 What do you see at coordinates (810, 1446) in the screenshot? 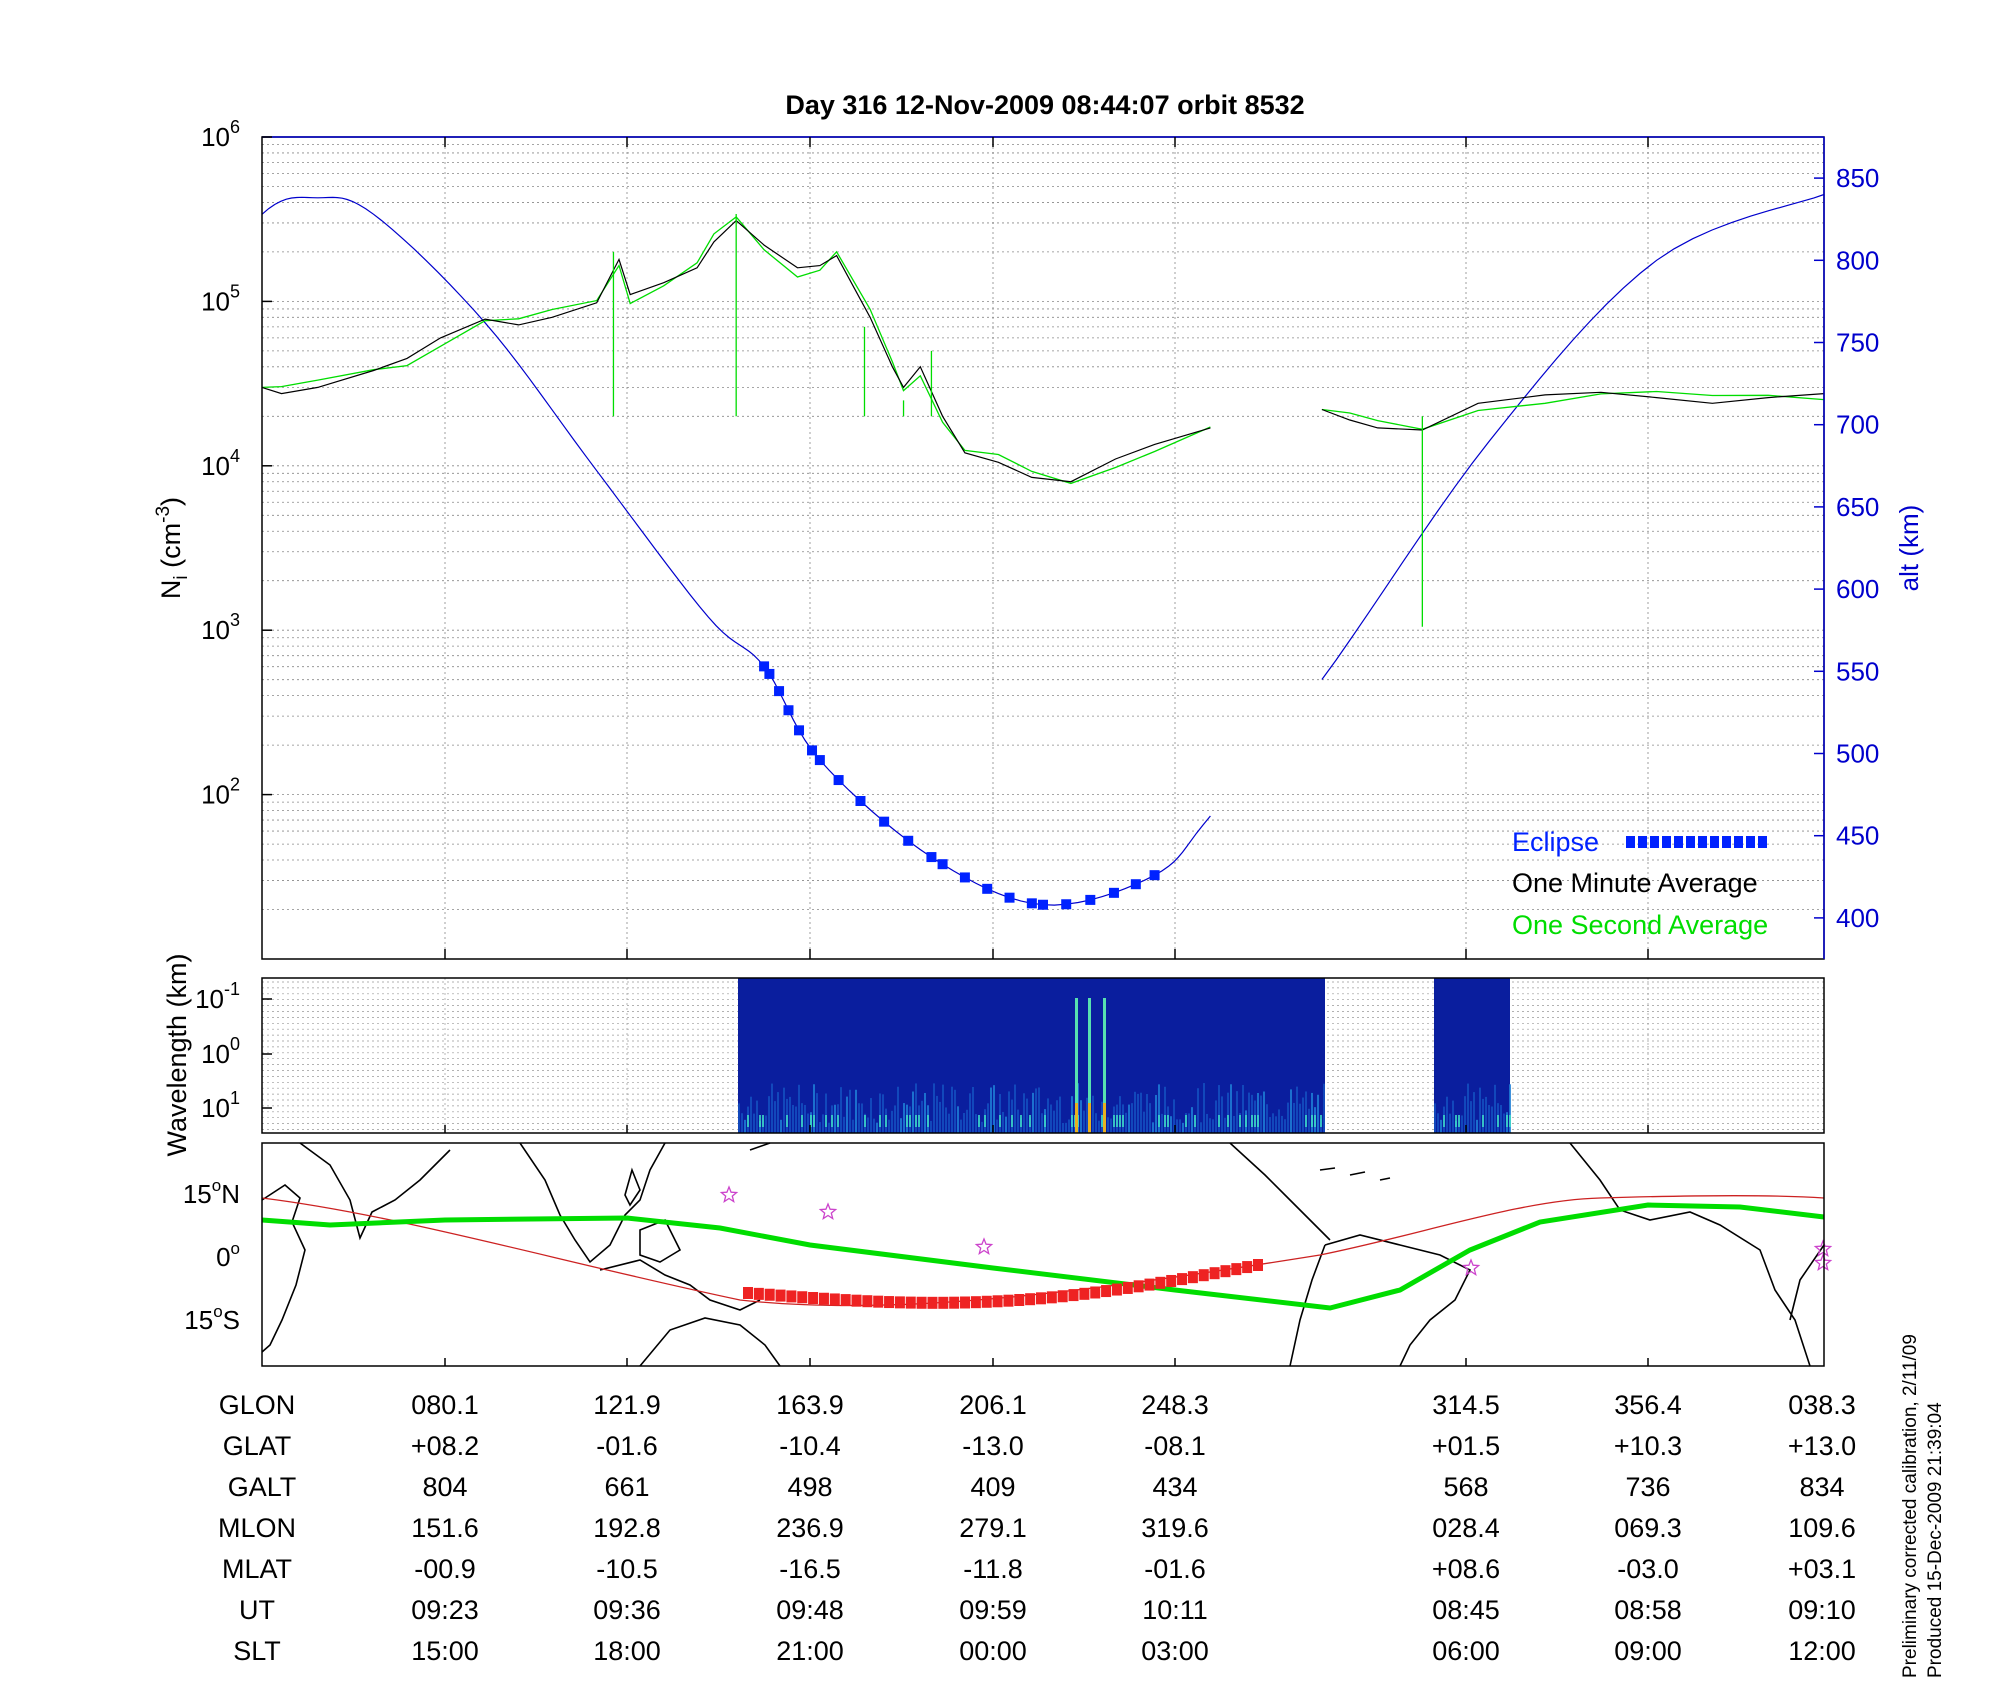
I see `table-cell: -10.4` at bounding box center [810, 1446].